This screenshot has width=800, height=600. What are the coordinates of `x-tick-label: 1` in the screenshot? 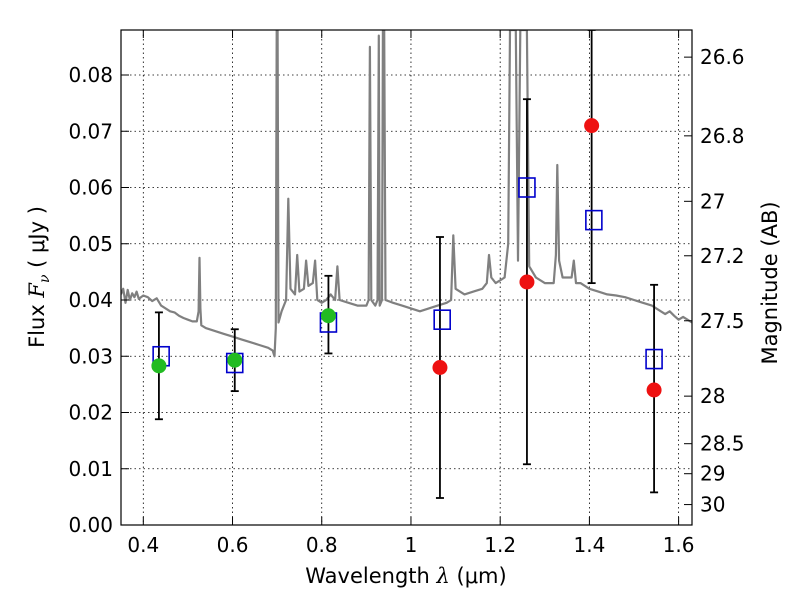 It's located at (411, 545).